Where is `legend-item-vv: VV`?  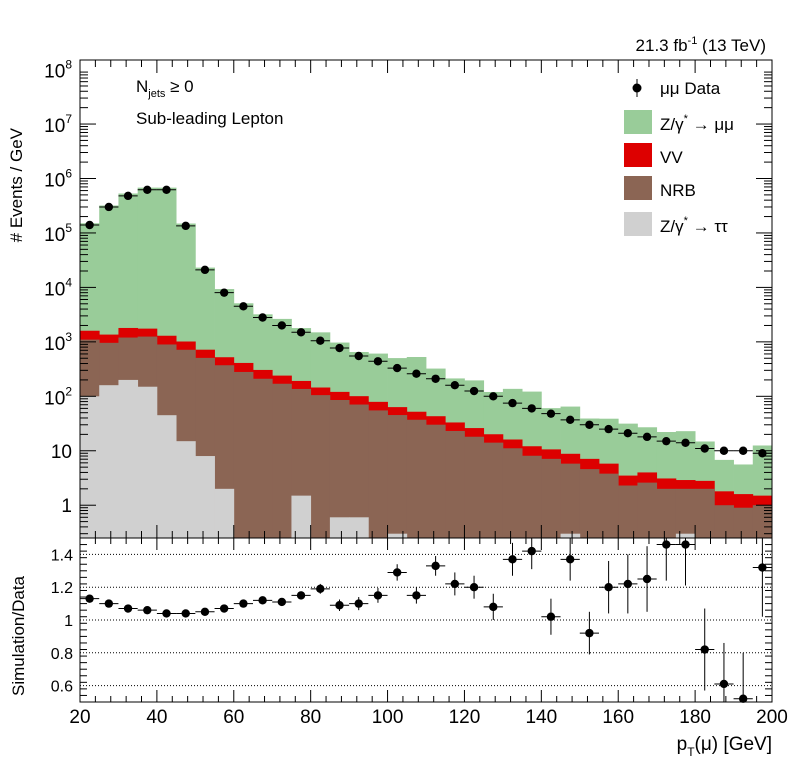 legend-item-vv: VV is located at coordinates (653, 155).